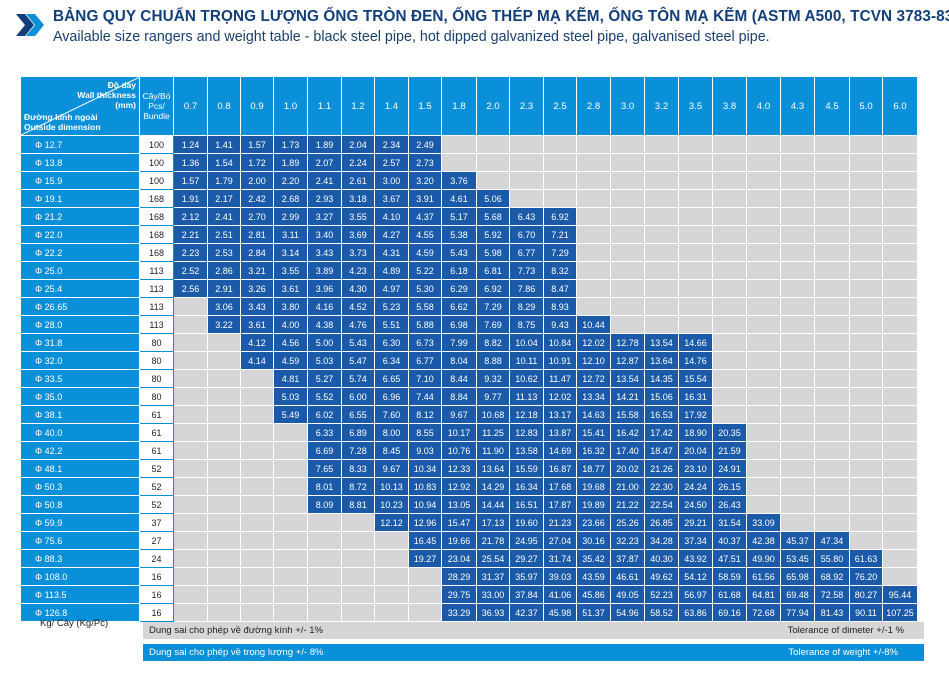 This screenshot has width=949, height=676. Describe the element at coordinates (627, 396) in the screenshot. I see `weight-cell: 14.21` at that location.